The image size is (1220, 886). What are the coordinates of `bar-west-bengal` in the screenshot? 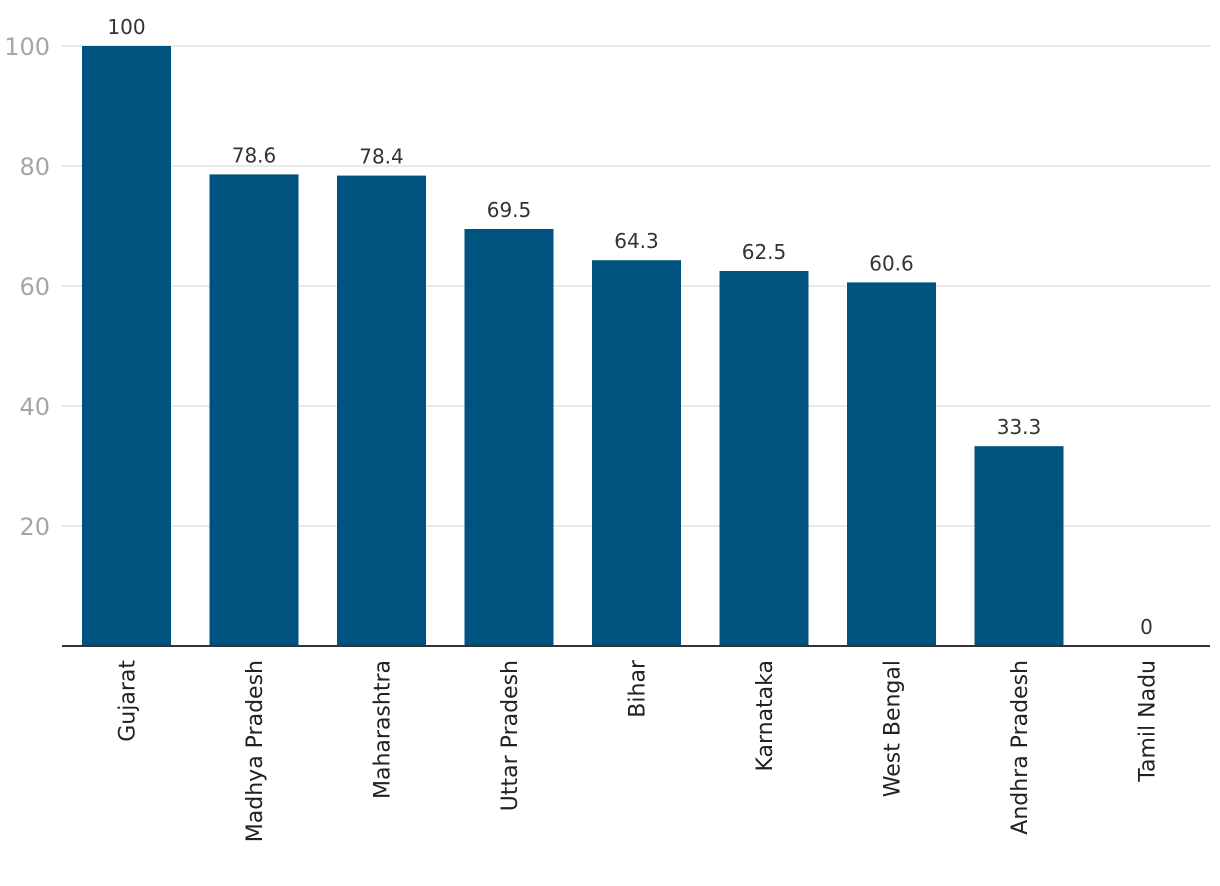 It's located at (891, 464).